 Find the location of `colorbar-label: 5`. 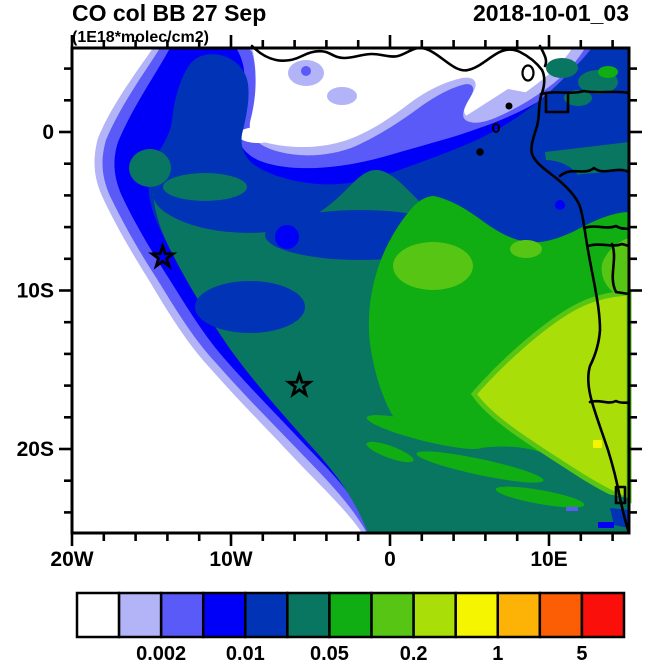

colorbar-label: 5 is located at coordinates (581, 654).